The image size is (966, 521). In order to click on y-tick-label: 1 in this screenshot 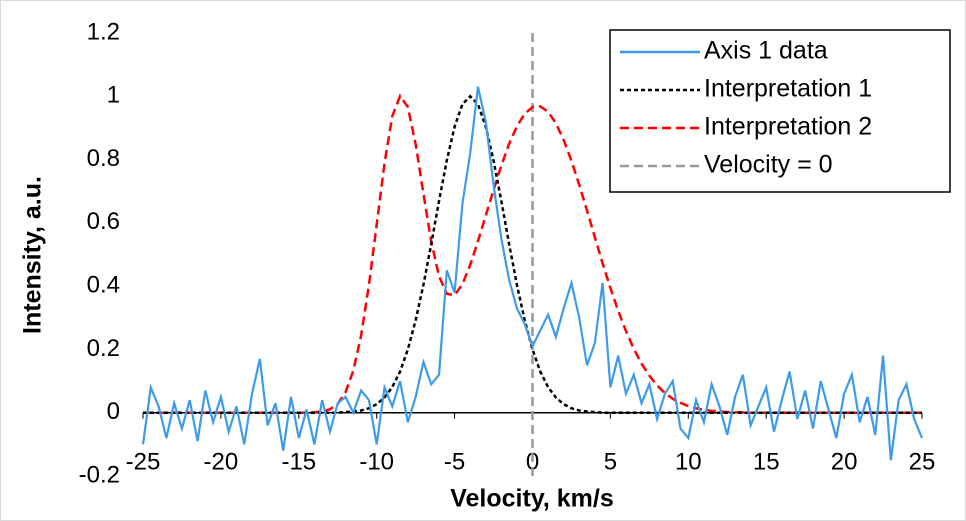, I will do `click(113, 95)`.